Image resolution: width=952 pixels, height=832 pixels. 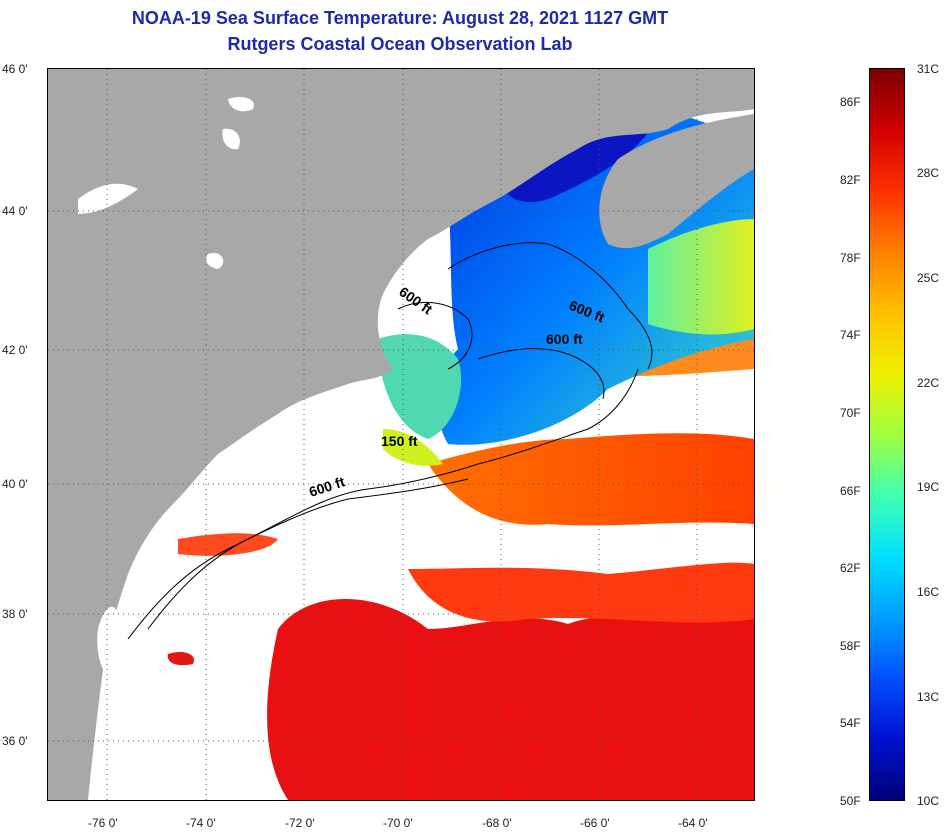 What do you see at coordinates (850, 646) in the screenshot?
I see `colorbar-f-58: 58F` at bounding box center [850, 646].